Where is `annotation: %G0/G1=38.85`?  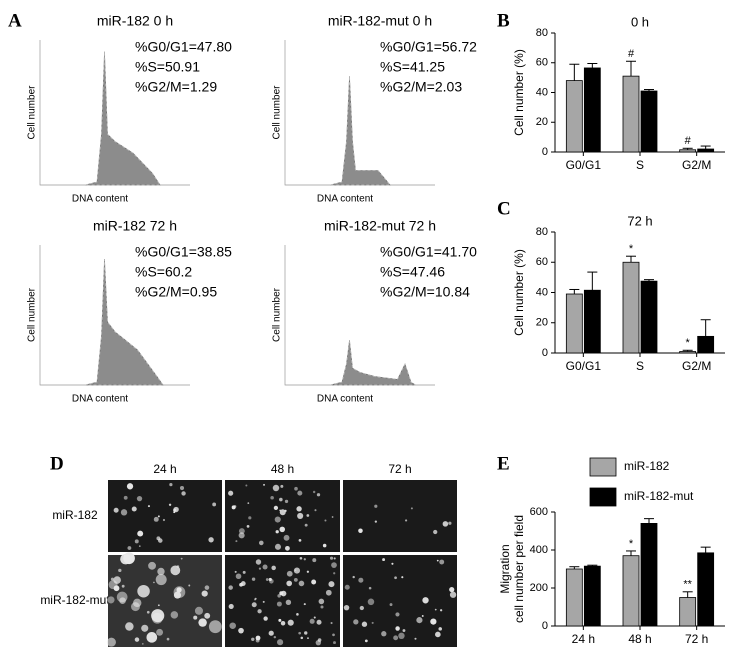
annotation: %G0/G1=38.85 is located at coordinates (183, 252).